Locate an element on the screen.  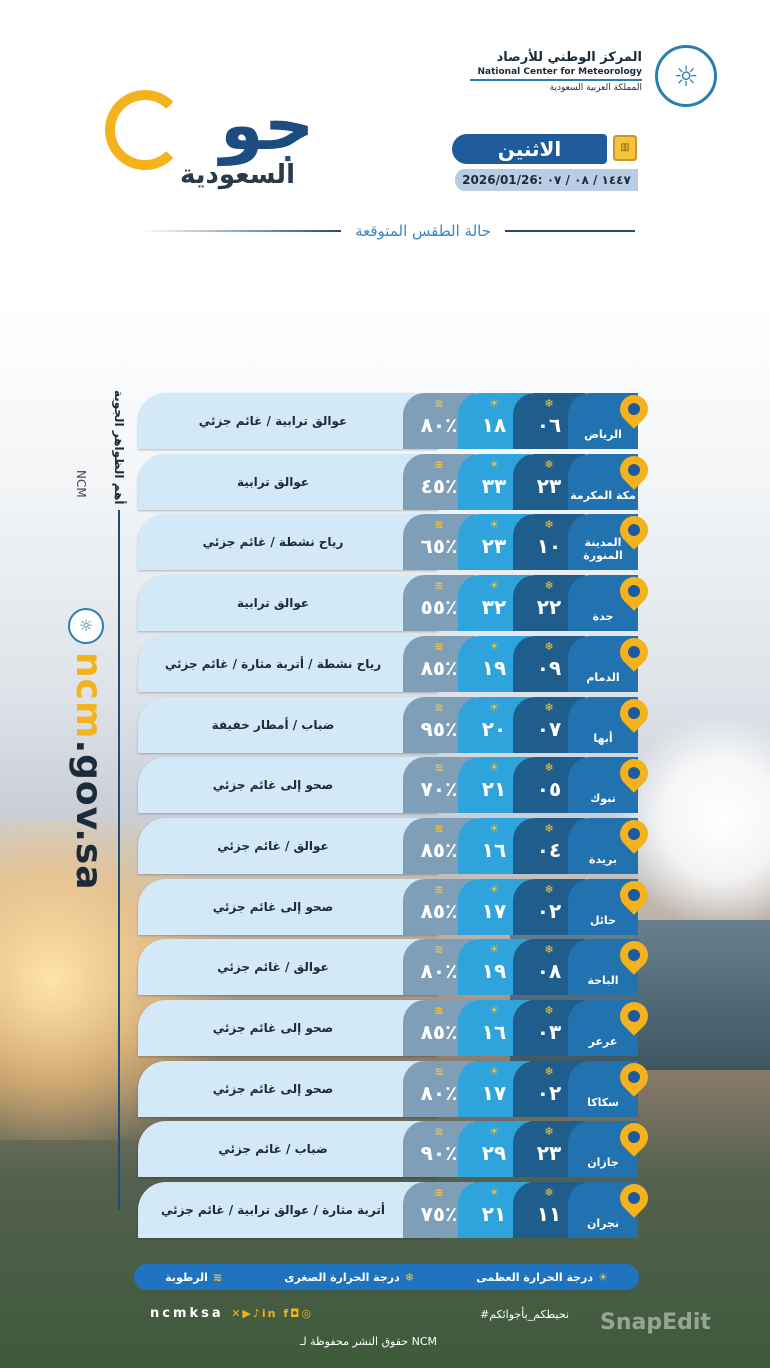
city-row: عوالق / غائم جزئي ≋ ٨٠٪ ☀ ١٩ ❄ ٠٨ الباحة is located at coordinates (396, 965).